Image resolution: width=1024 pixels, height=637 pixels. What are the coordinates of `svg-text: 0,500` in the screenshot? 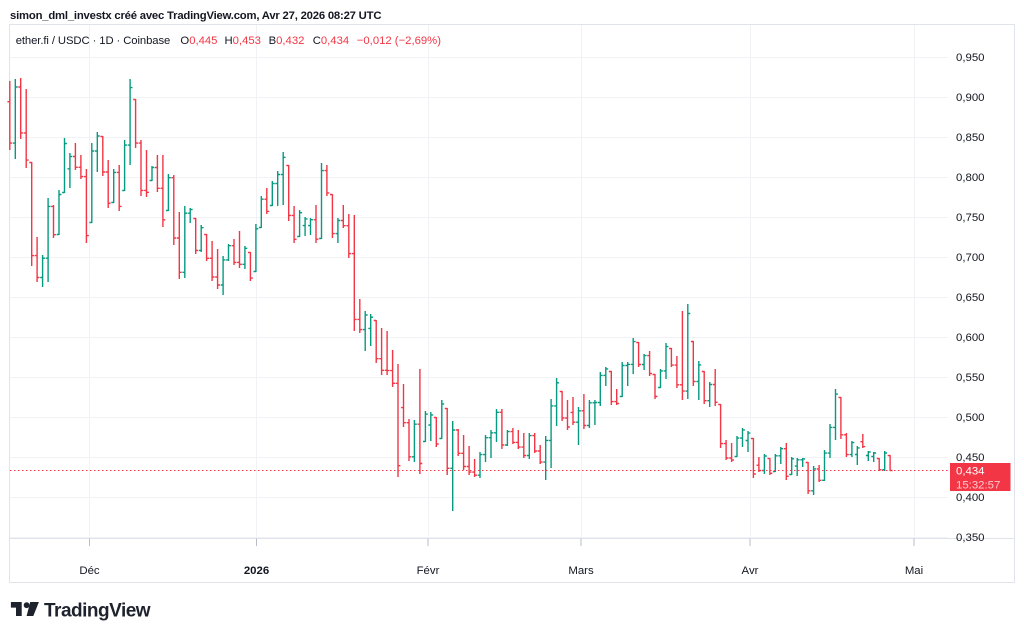 It's located at (970, 418).